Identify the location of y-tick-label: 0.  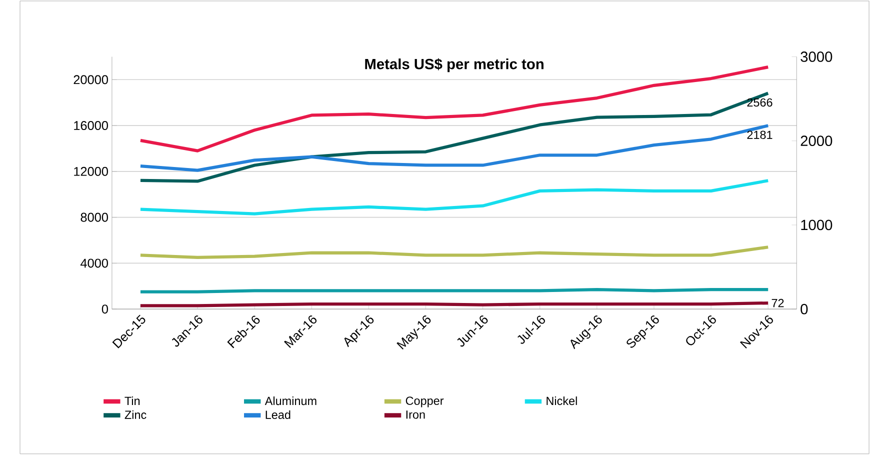
(105, 309).